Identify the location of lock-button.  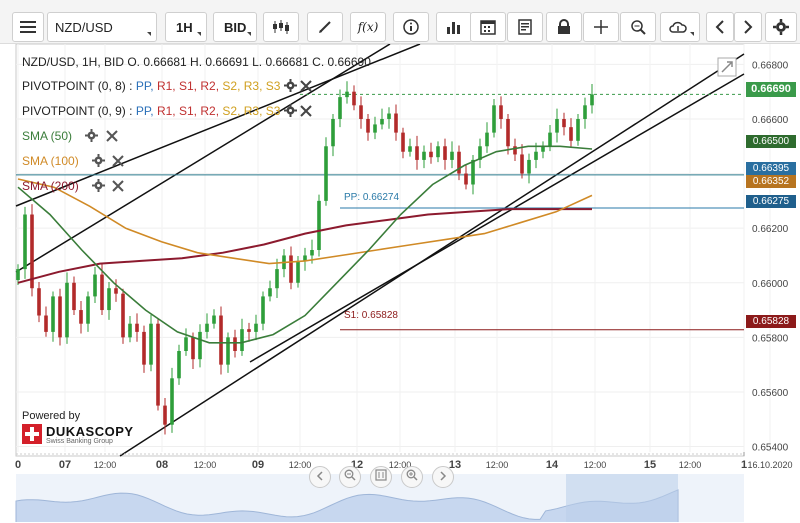
(564, 27).